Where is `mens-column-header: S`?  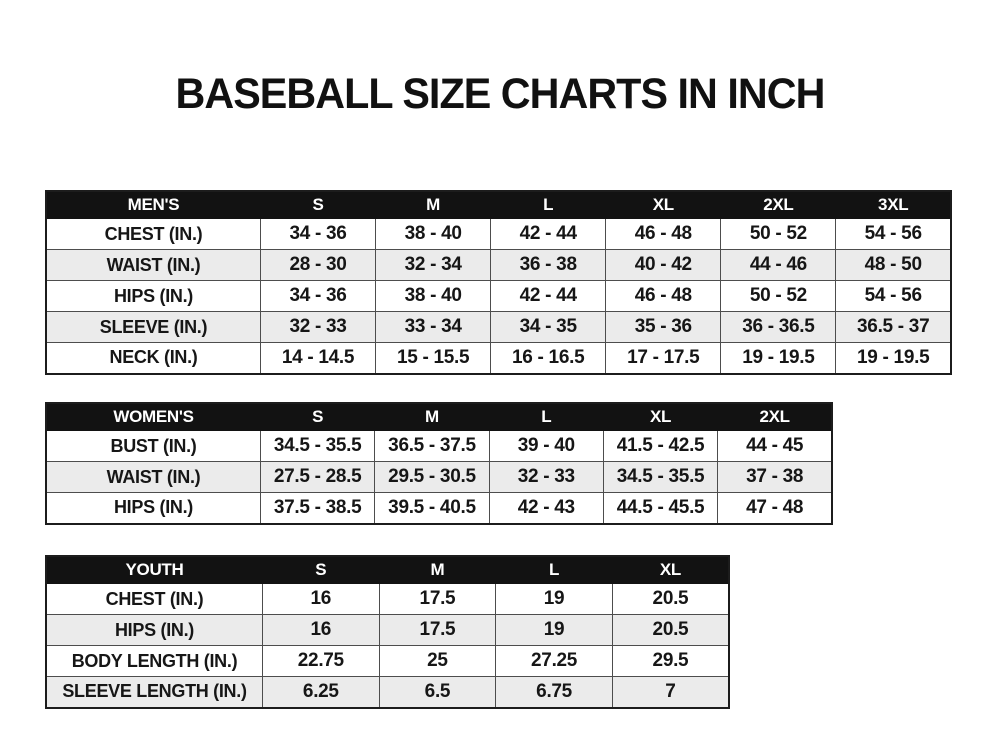
mens-column-header: S is located at coordinates (318, 204).